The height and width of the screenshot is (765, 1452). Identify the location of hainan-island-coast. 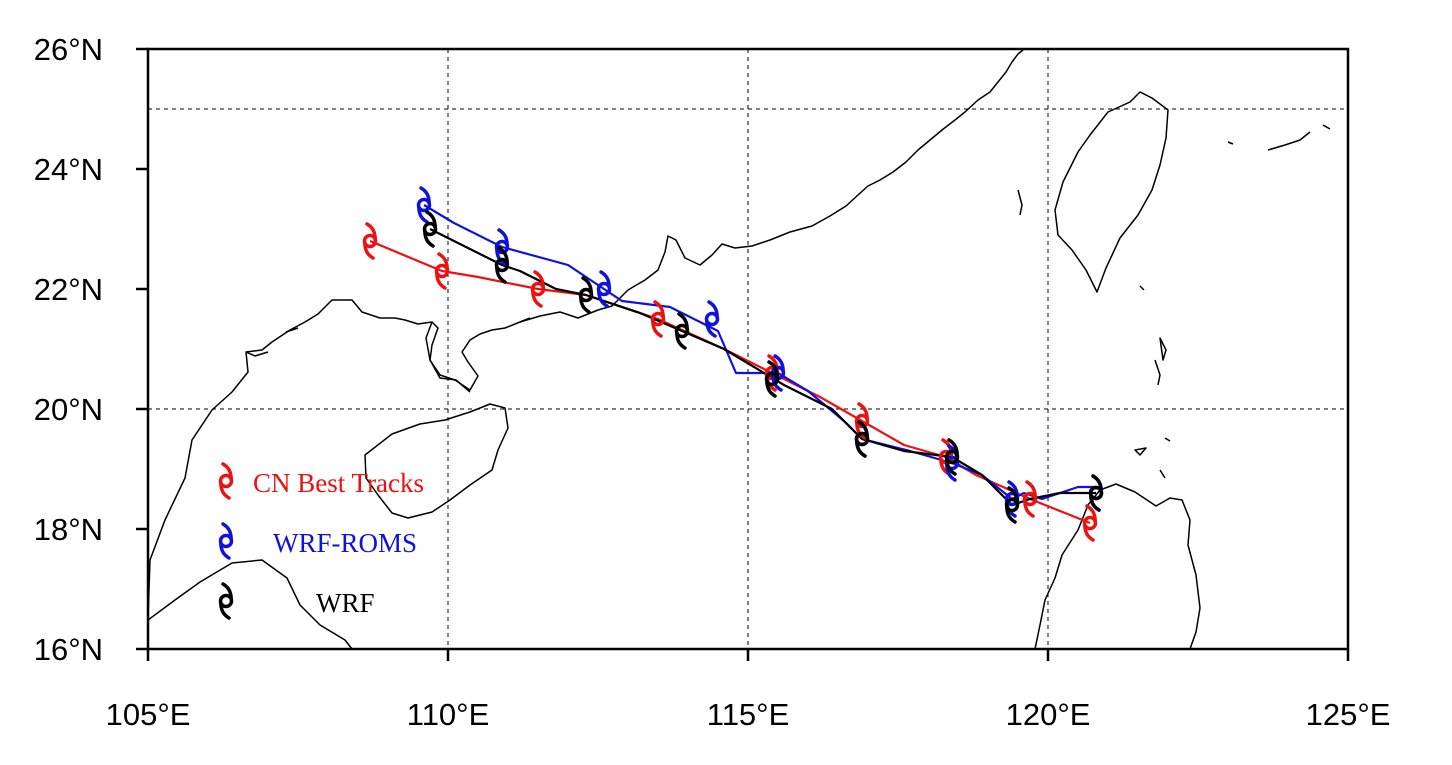
(436, 461).